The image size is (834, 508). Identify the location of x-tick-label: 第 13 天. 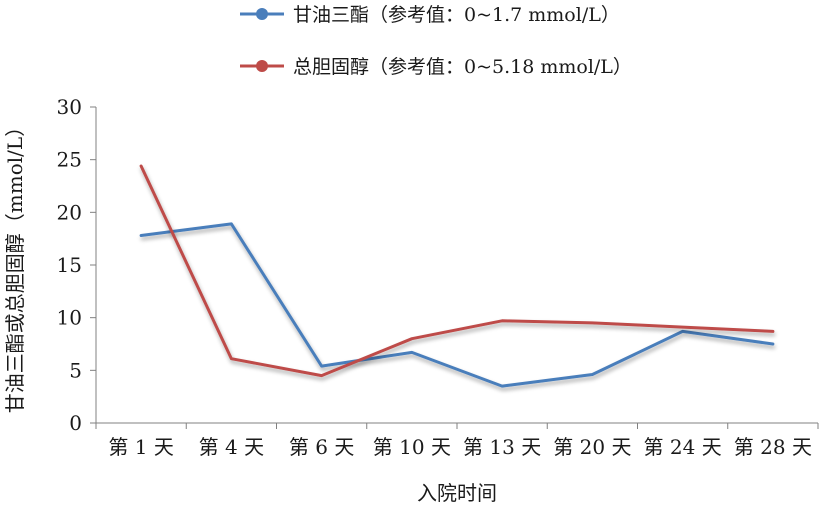
(502, 447).